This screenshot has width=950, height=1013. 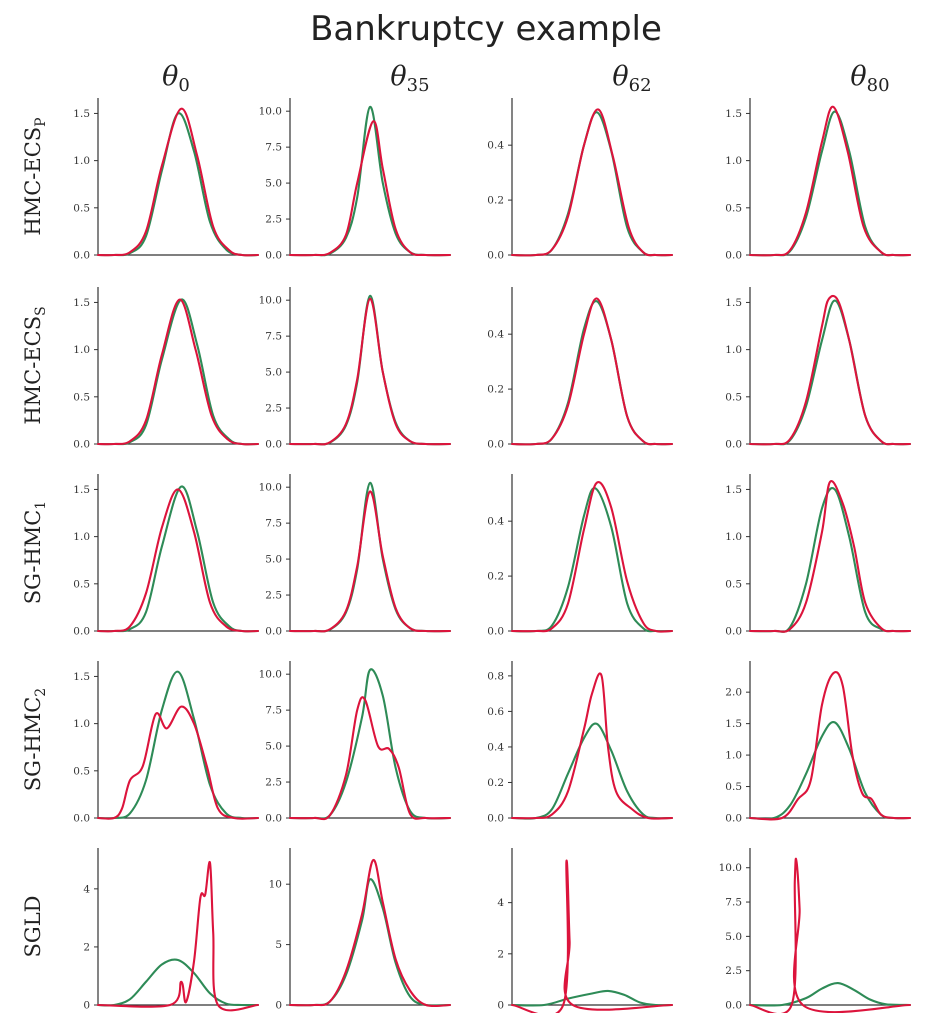 I want to click on panel-r3-c3: 0.0 0.5 1.0 1.5 2.0, so click(x=818, y=743).